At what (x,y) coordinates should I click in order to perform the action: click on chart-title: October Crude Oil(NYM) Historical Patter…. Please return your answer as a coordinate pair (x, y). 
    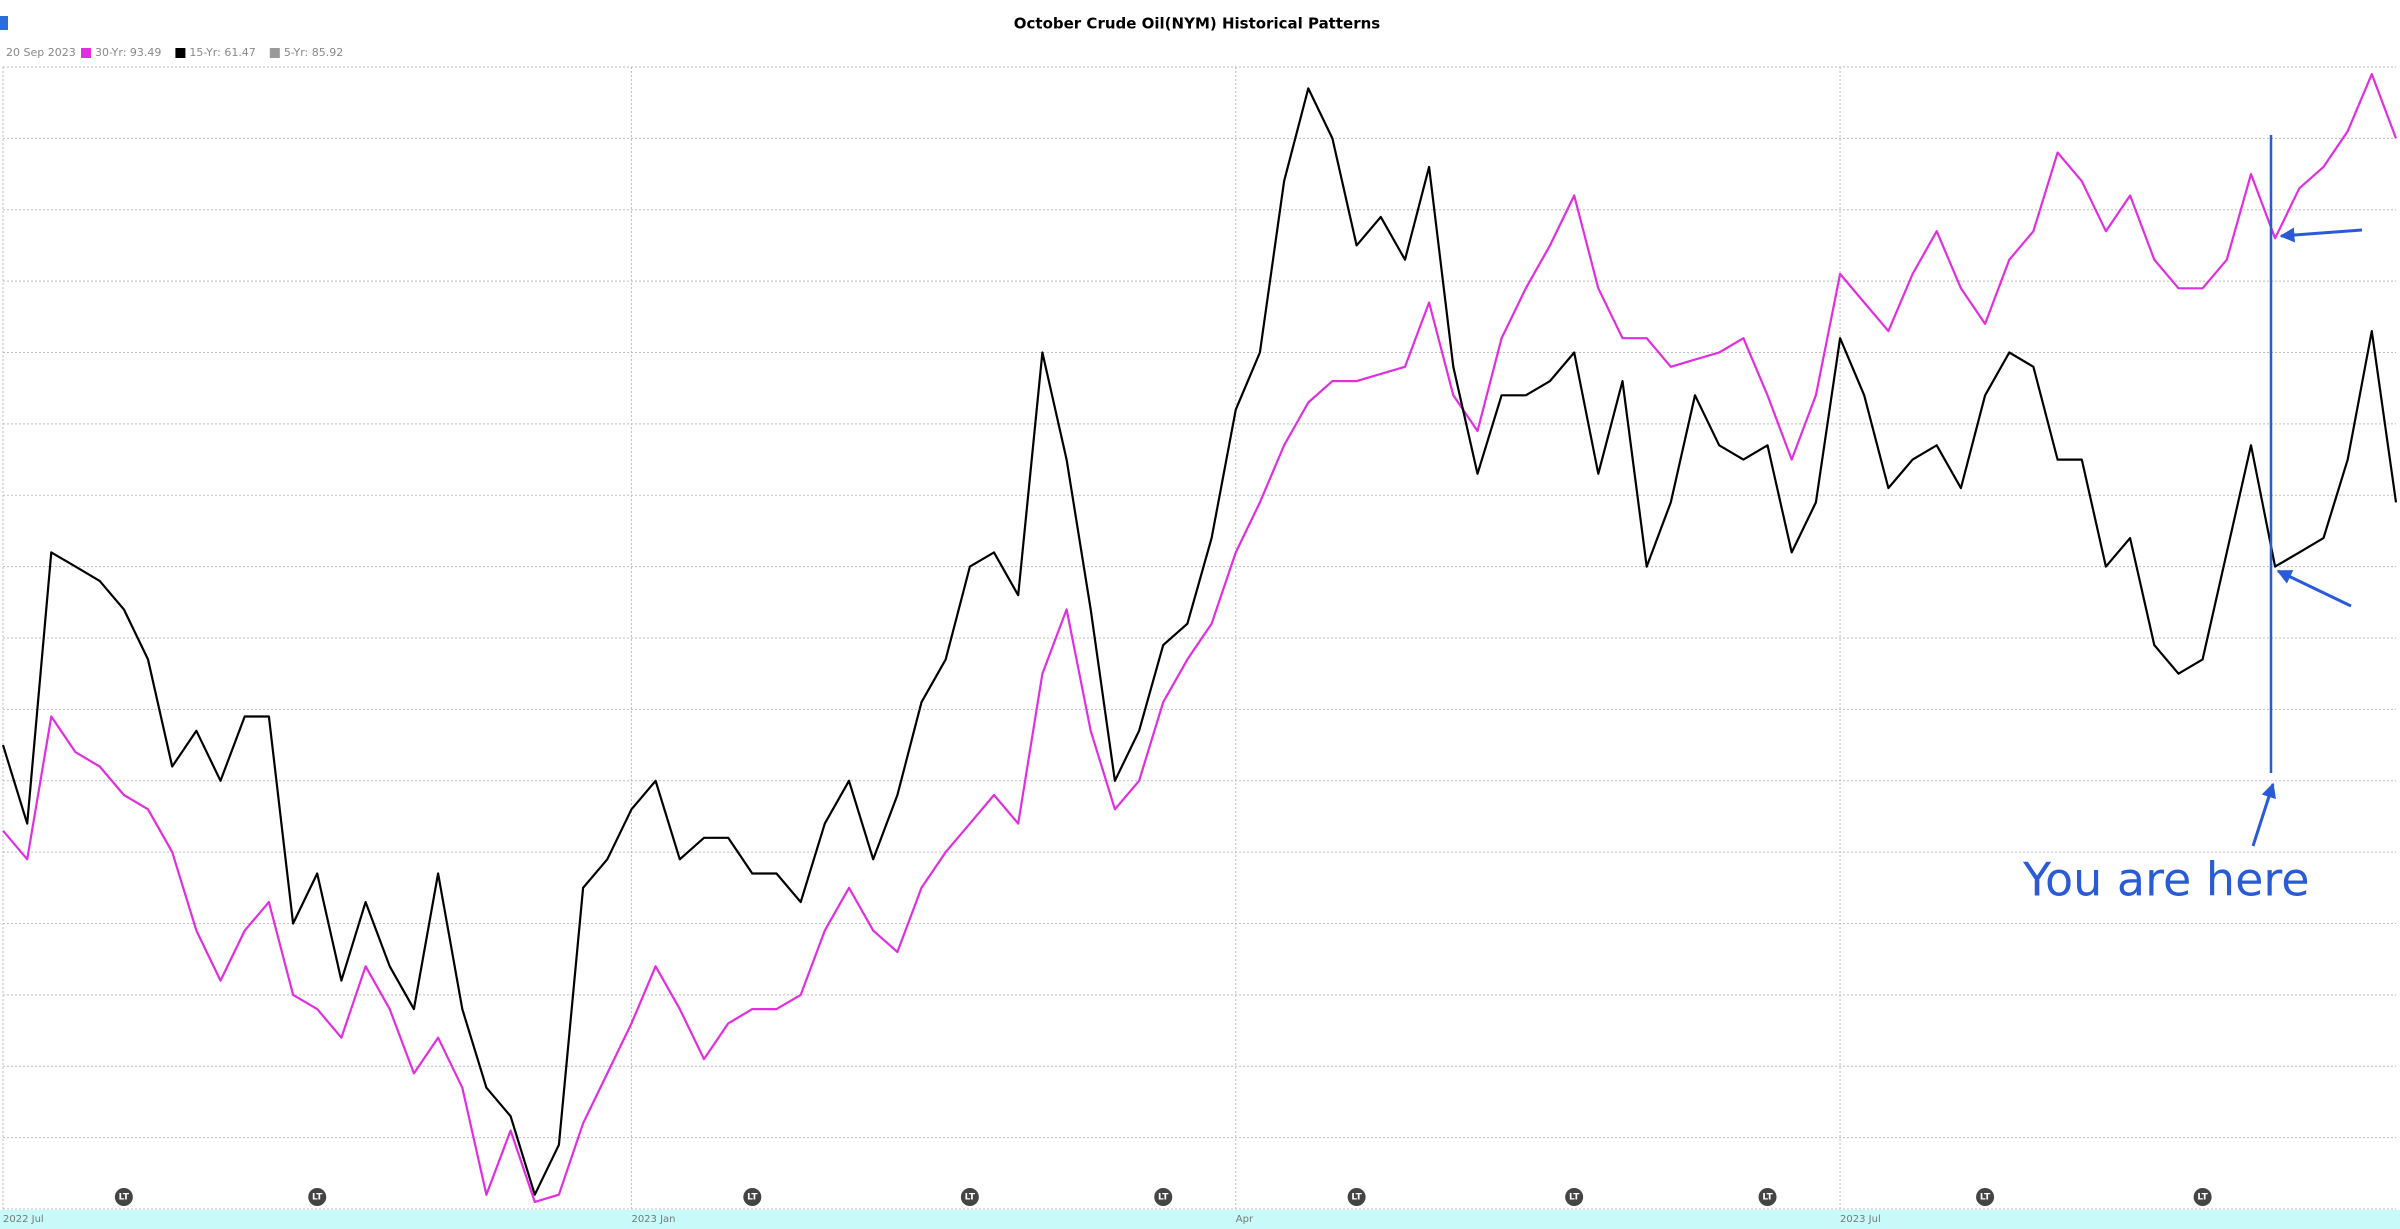
    Looking at the image, I should click on (1197, 24).